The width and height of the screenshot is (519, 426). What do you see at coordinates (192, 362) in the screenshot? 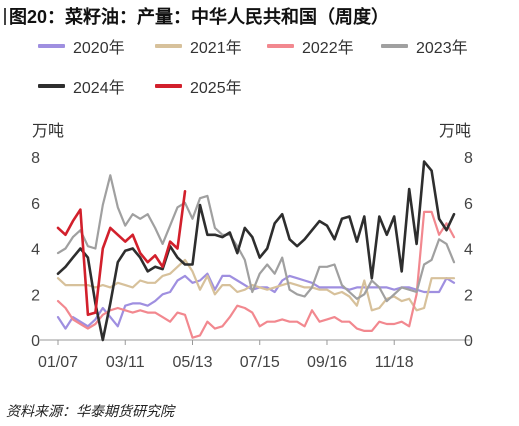
I see `x-tick-label-2: 05/13` at bounding box center [192, 362].